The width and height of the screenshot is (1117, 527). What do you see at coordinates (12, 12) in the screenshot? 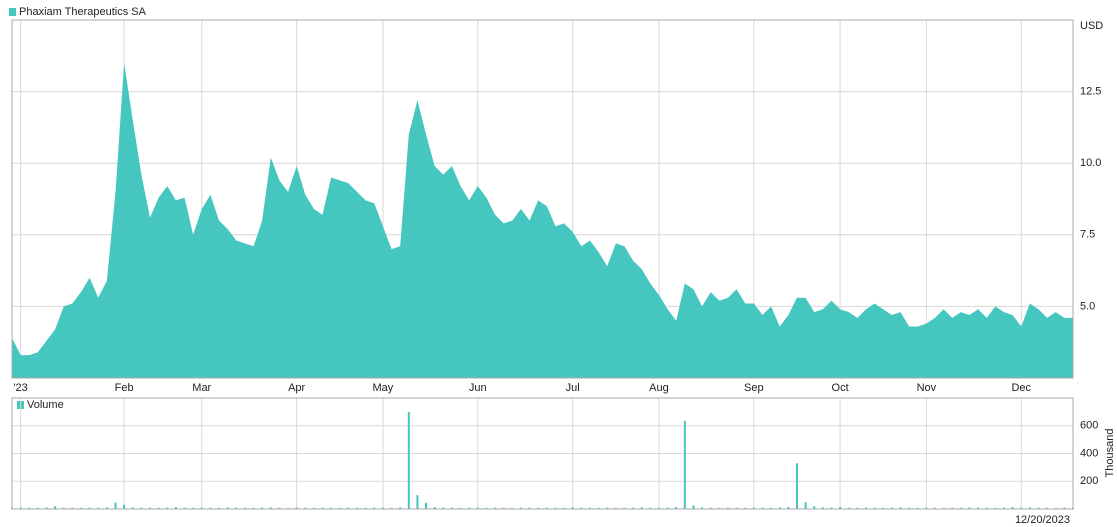
I see `legend-swatch` at bounding box center [12, 12].